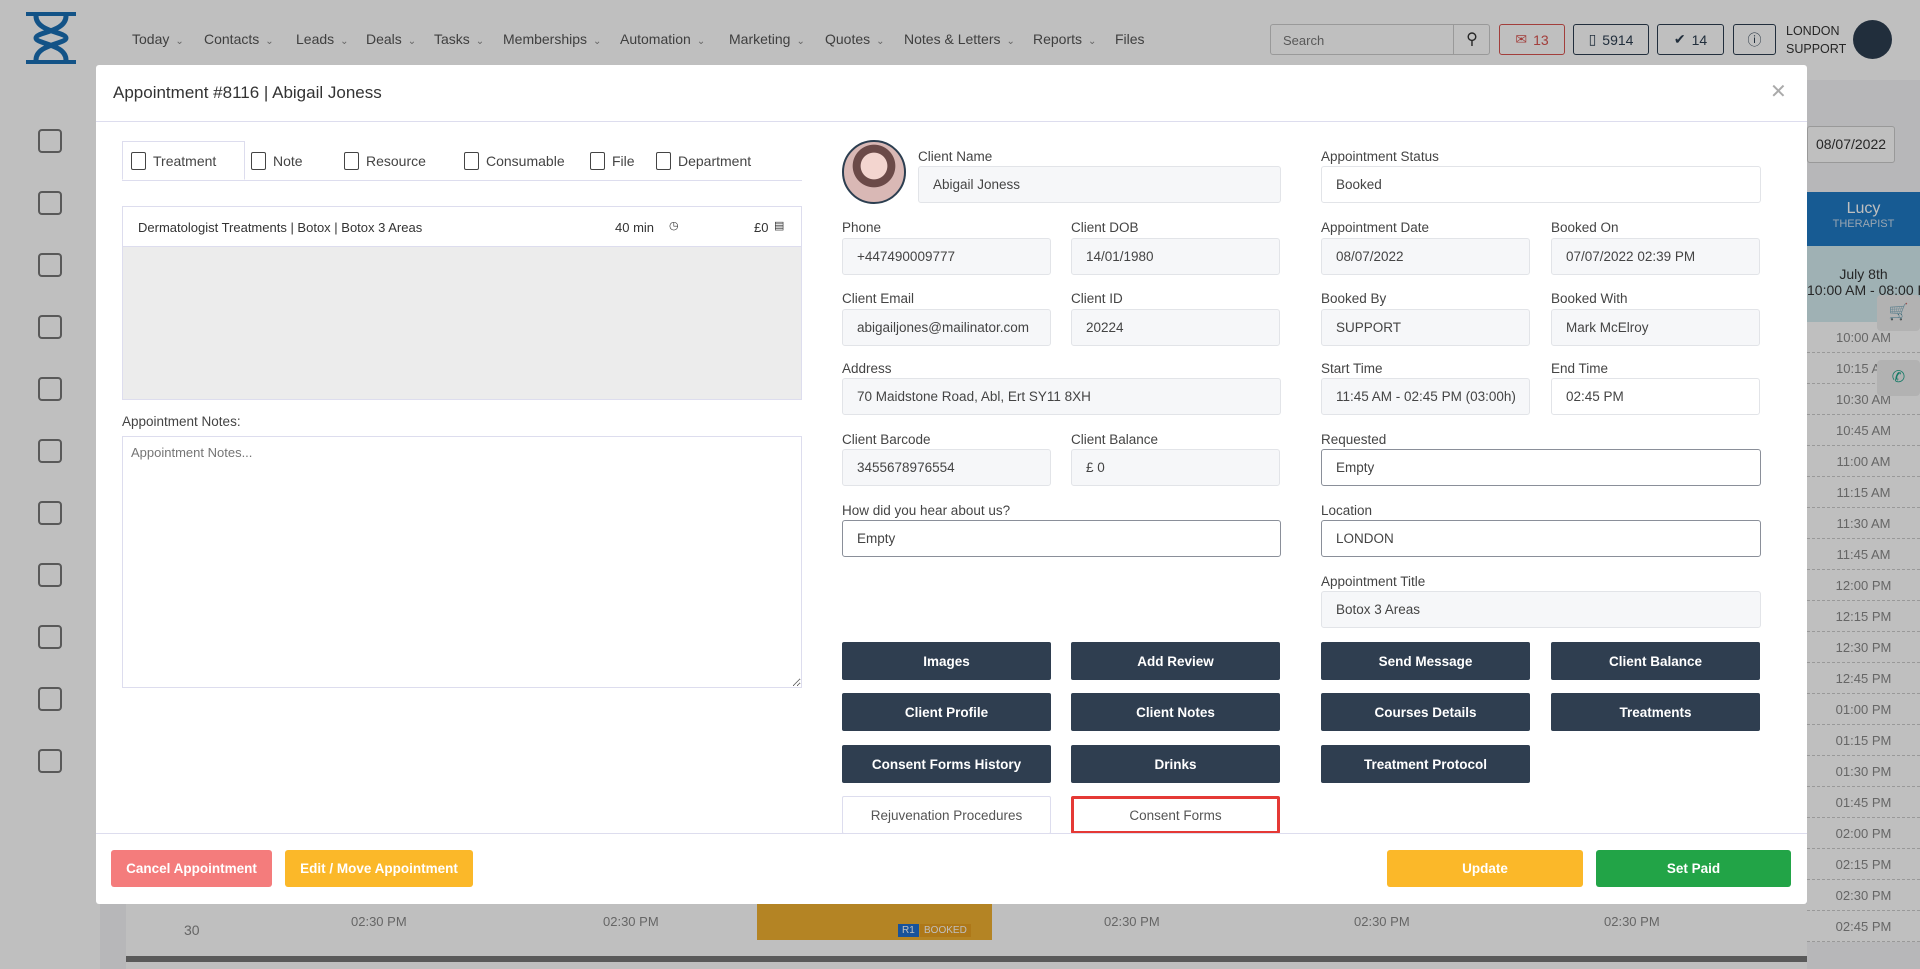 Image resolution: width=1920 pixels, height=969 pixels. What do you see at coordinates (663, 39) in the screenshot?
I see `nav-automation: Automation ⌄` at bounding box center [663, 39].